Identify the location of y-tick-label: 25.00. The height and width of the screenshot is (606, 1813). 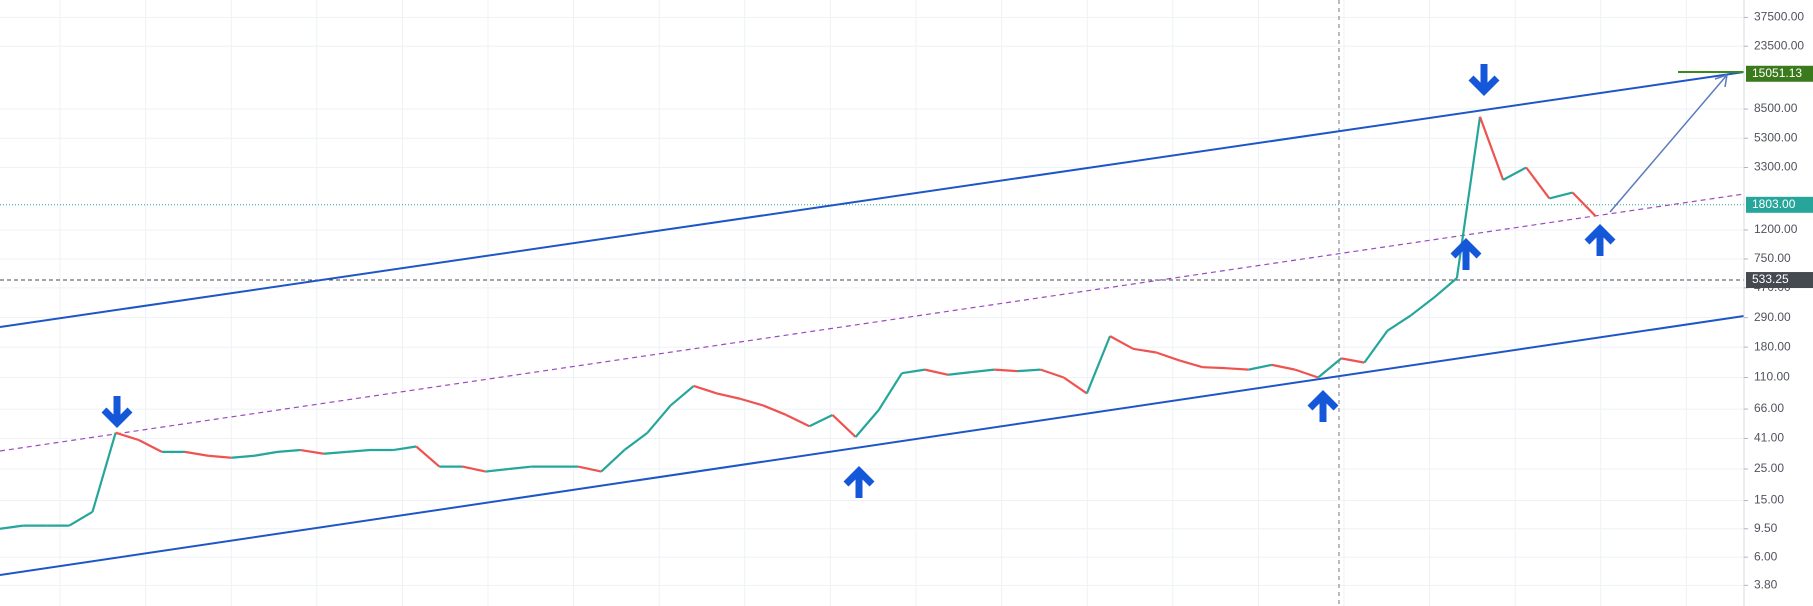
(1769, 468).